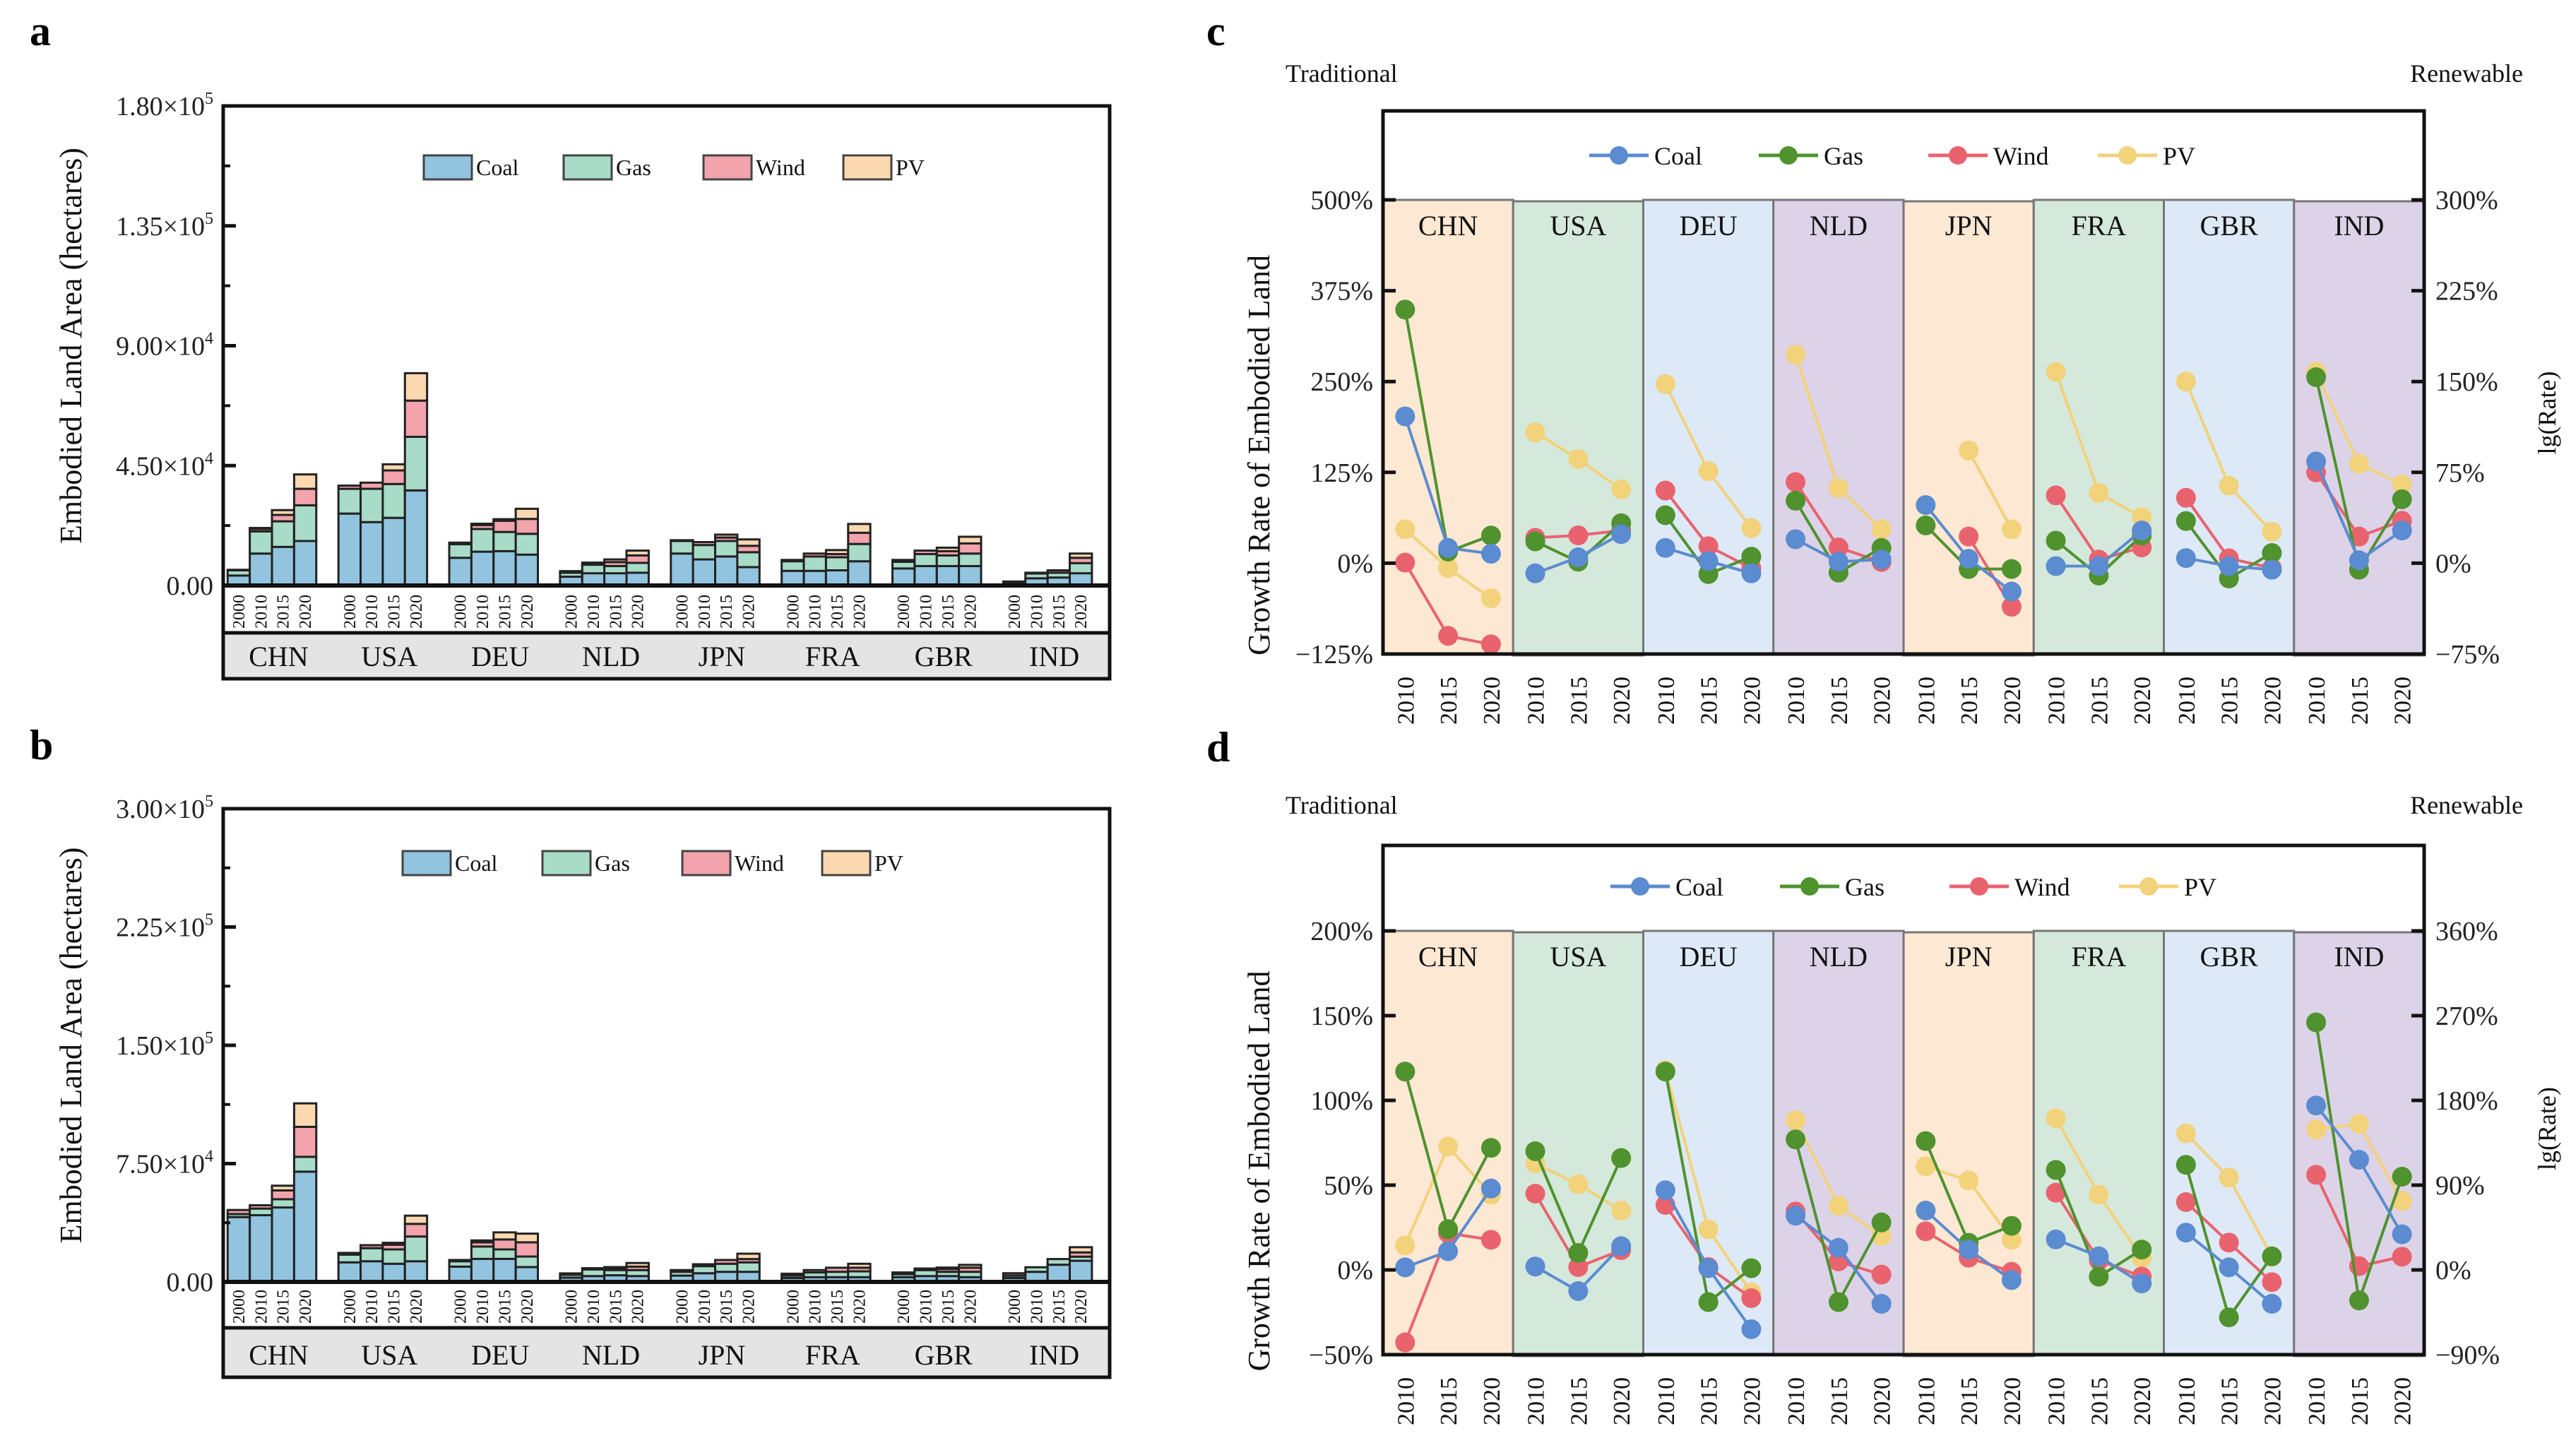  I want to click on bar-wind-nld-2000, so click(571, 572).